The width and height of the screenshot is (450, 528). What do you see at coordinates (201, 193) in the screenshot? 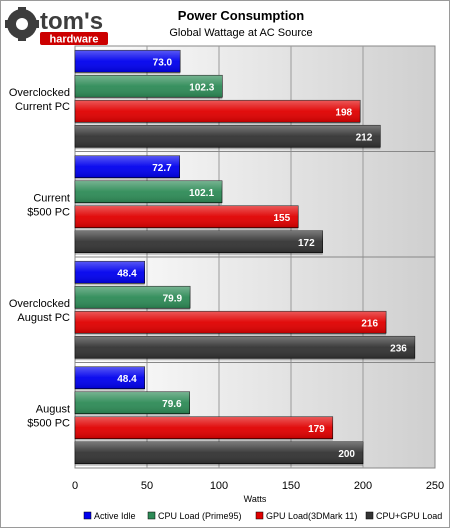
I see `bar-value-label: 102.1` at bounding box center [201, 193].